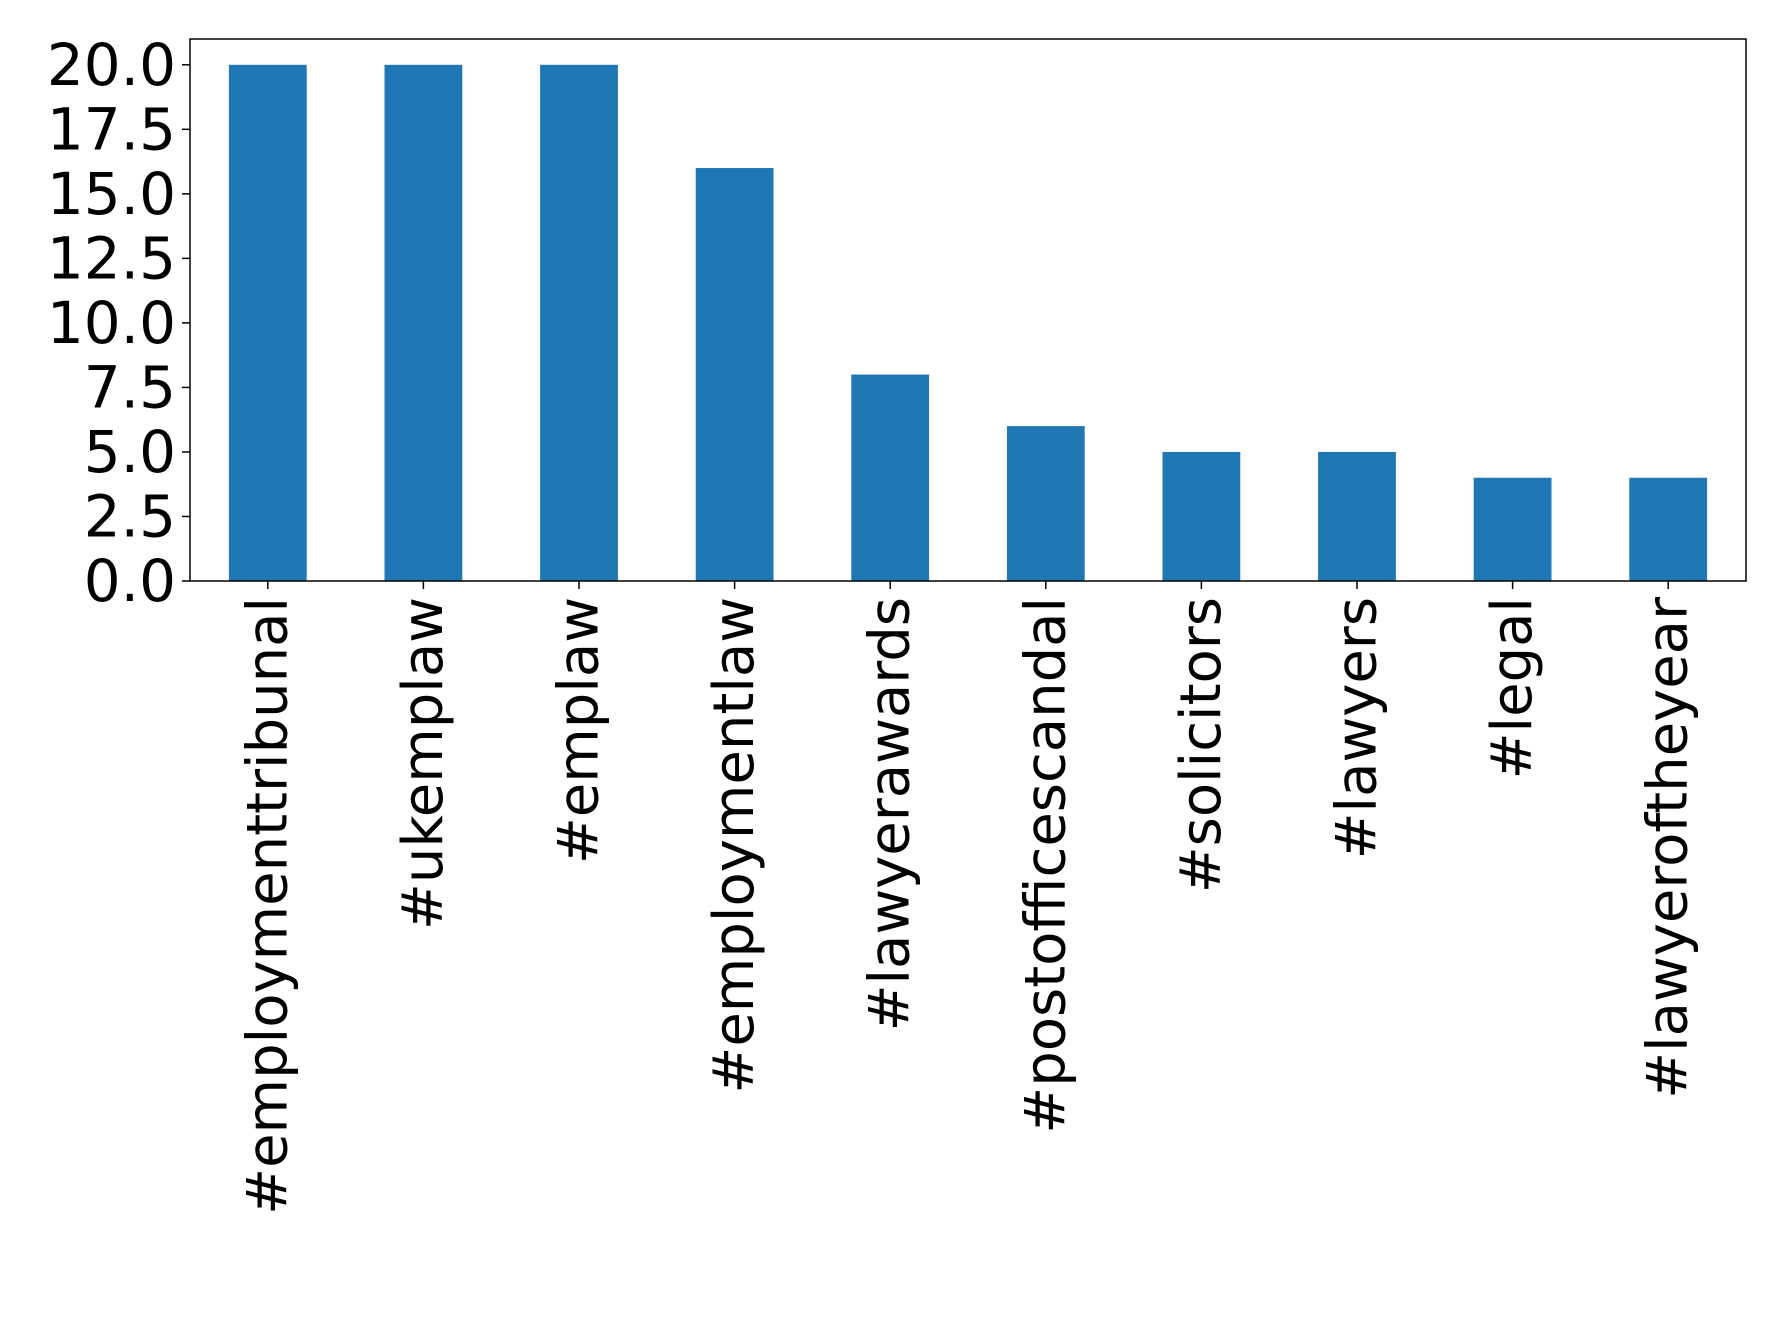 Image resolution: width=1778 pixels, height=1317 pixels. I want to click on y-tick-label: 2.5, so click(130, 516).